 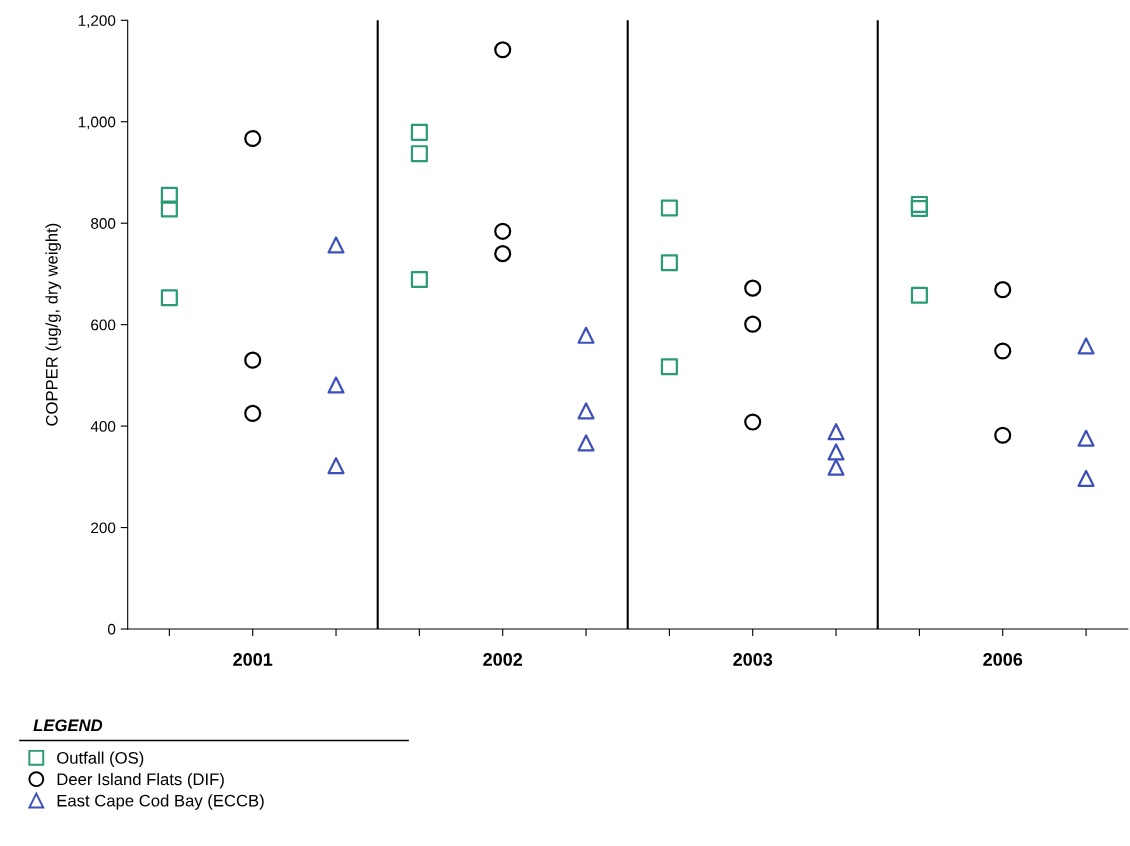 I want to click on x-tick-label: 2003, so click(x=753, y=659).